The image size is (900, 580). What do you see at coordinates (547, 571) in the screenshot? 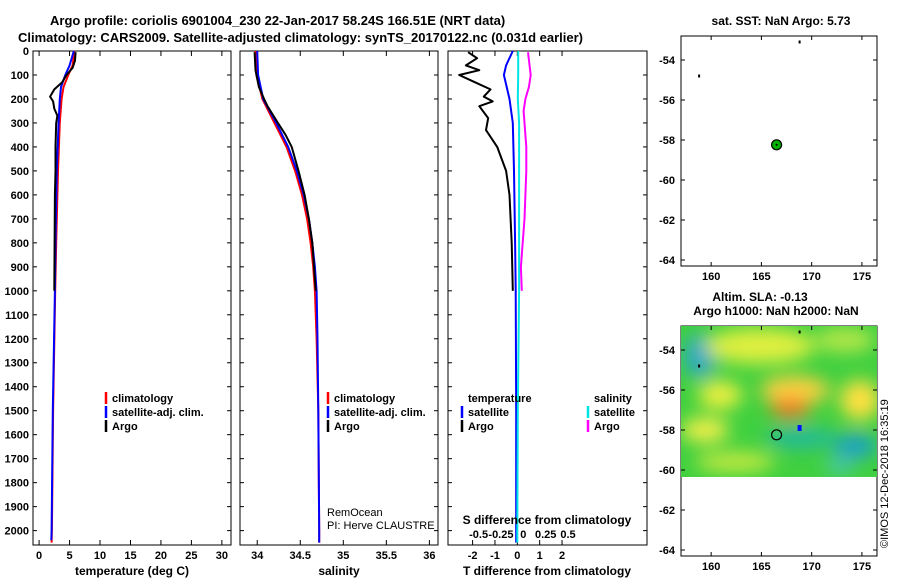
I see `t-difference-x-label: T difference from climatology` at bounding box center [547, 571].